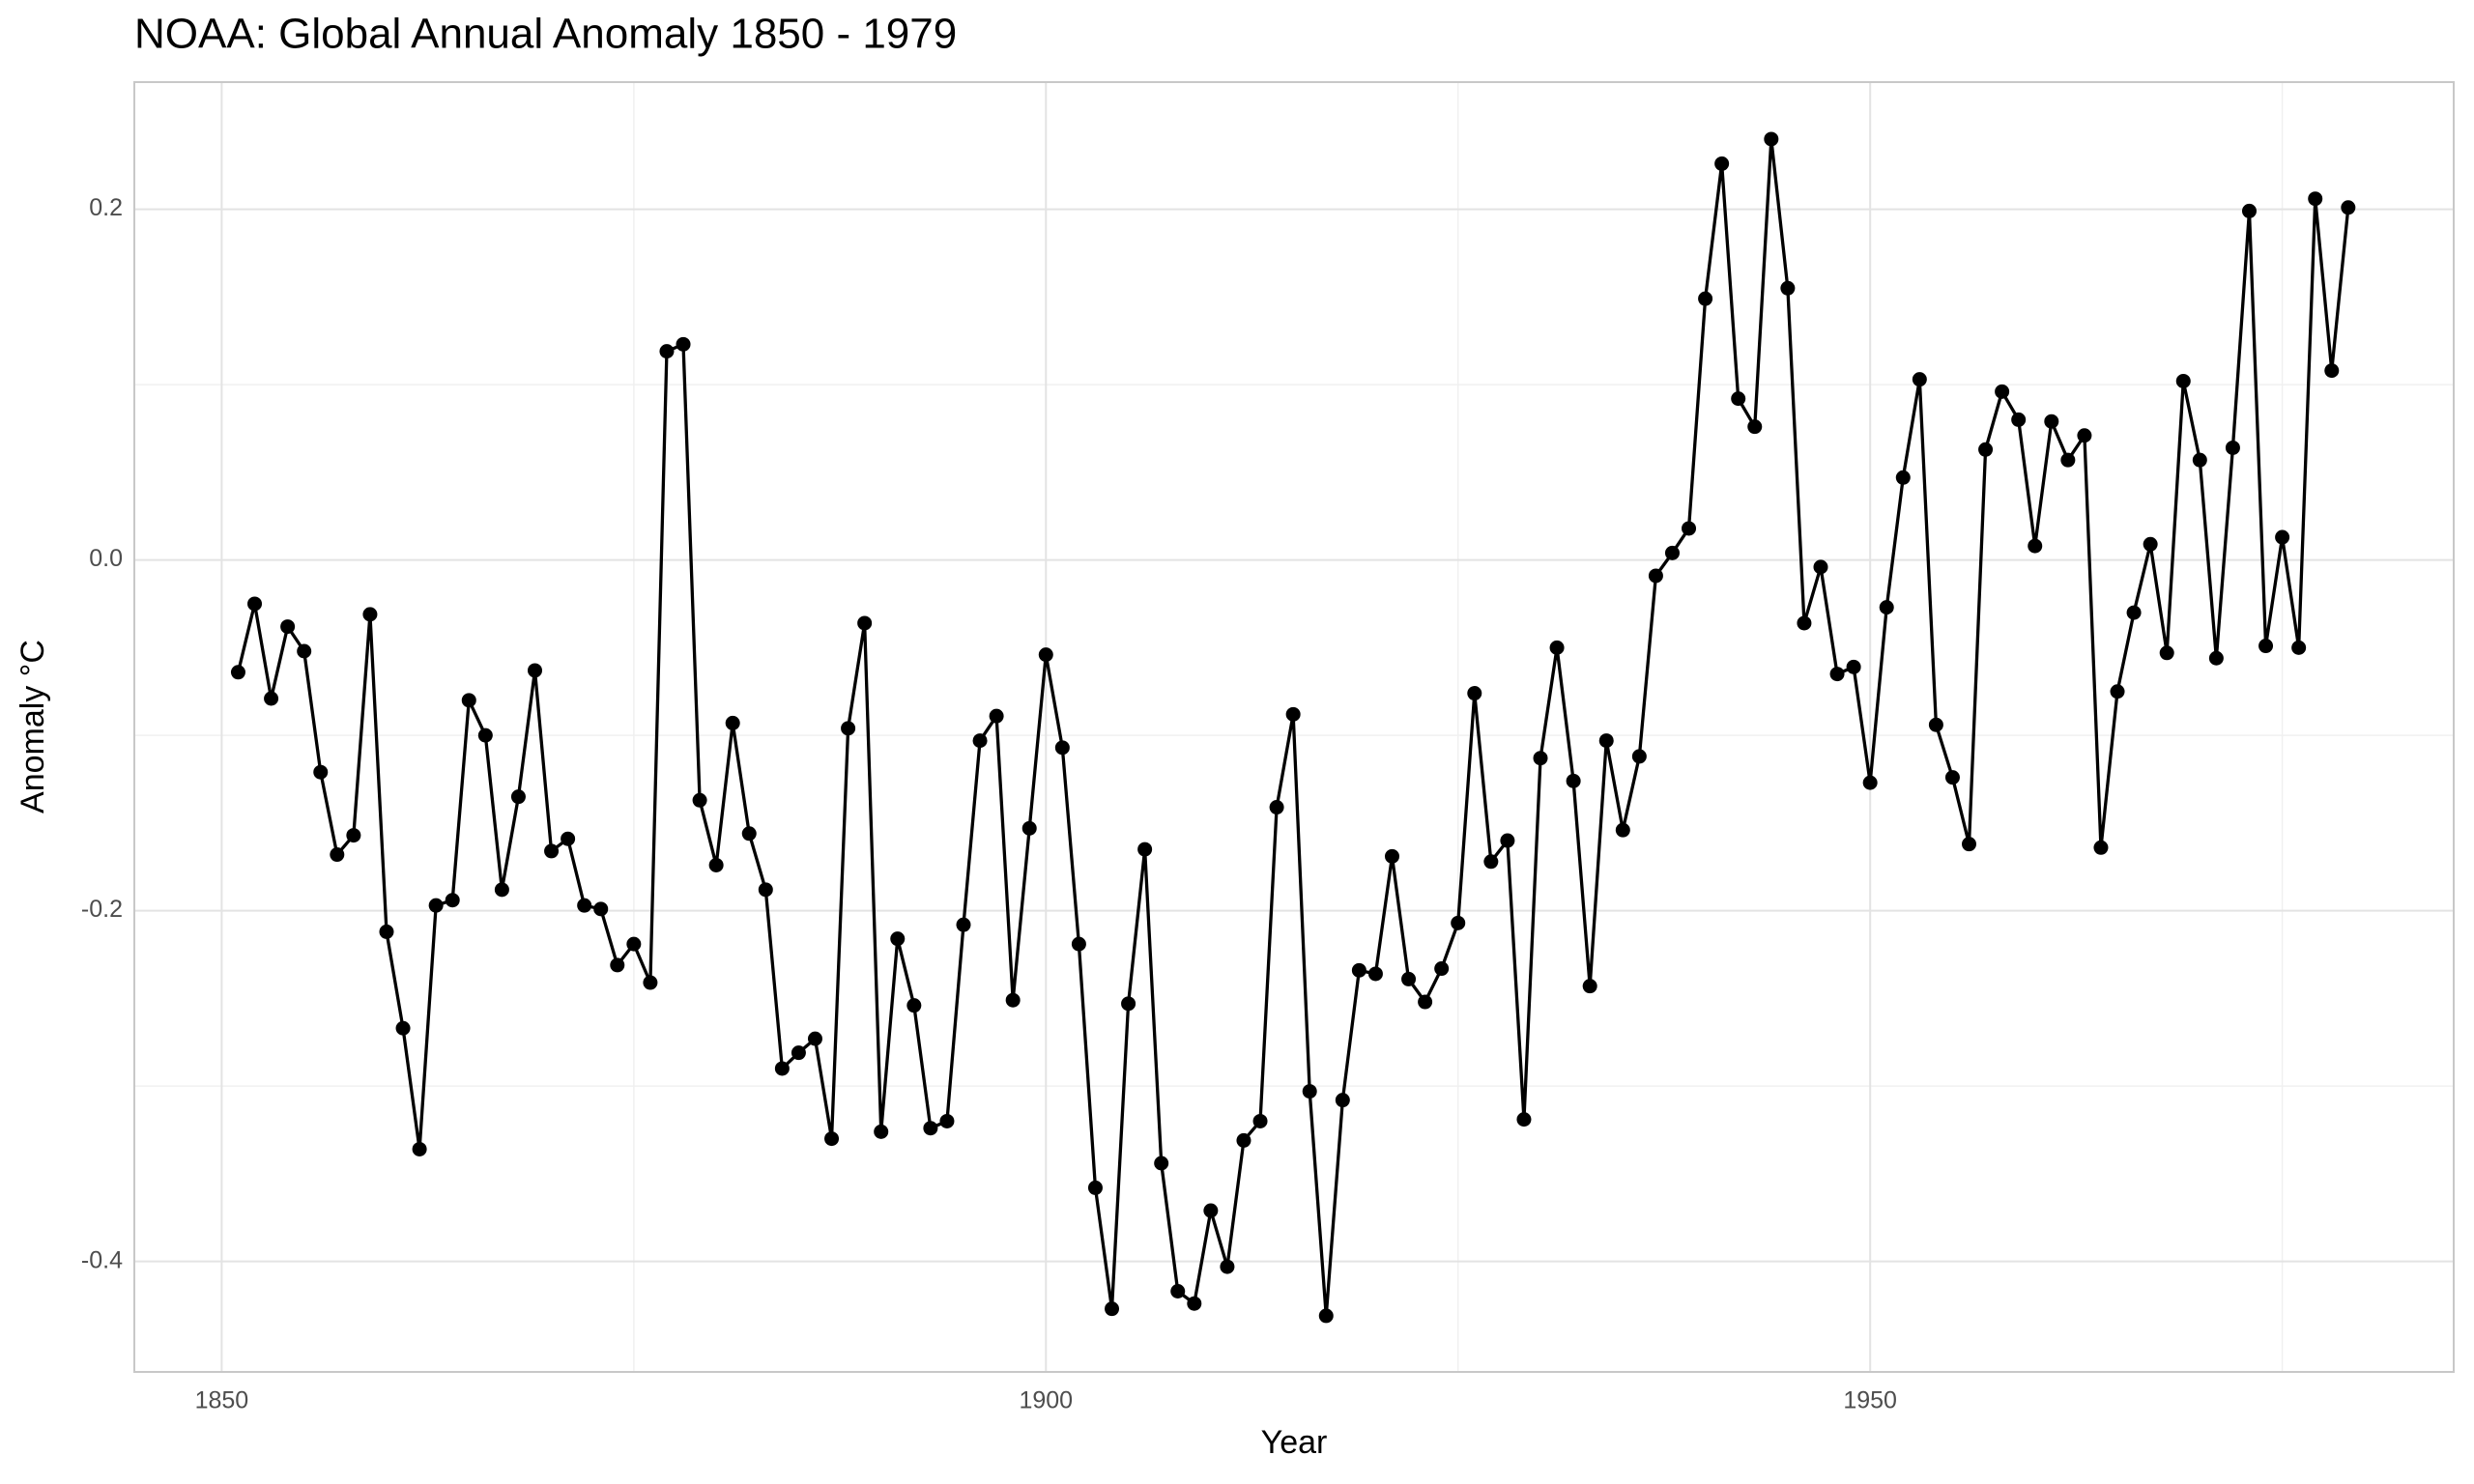 The height and width of the screenshot is (1484, 2474). What do you see at coordinates (1046, 1400) in the screenshot?
I see `x-tick-label: 1900` at bounding box center [1046, 1400].